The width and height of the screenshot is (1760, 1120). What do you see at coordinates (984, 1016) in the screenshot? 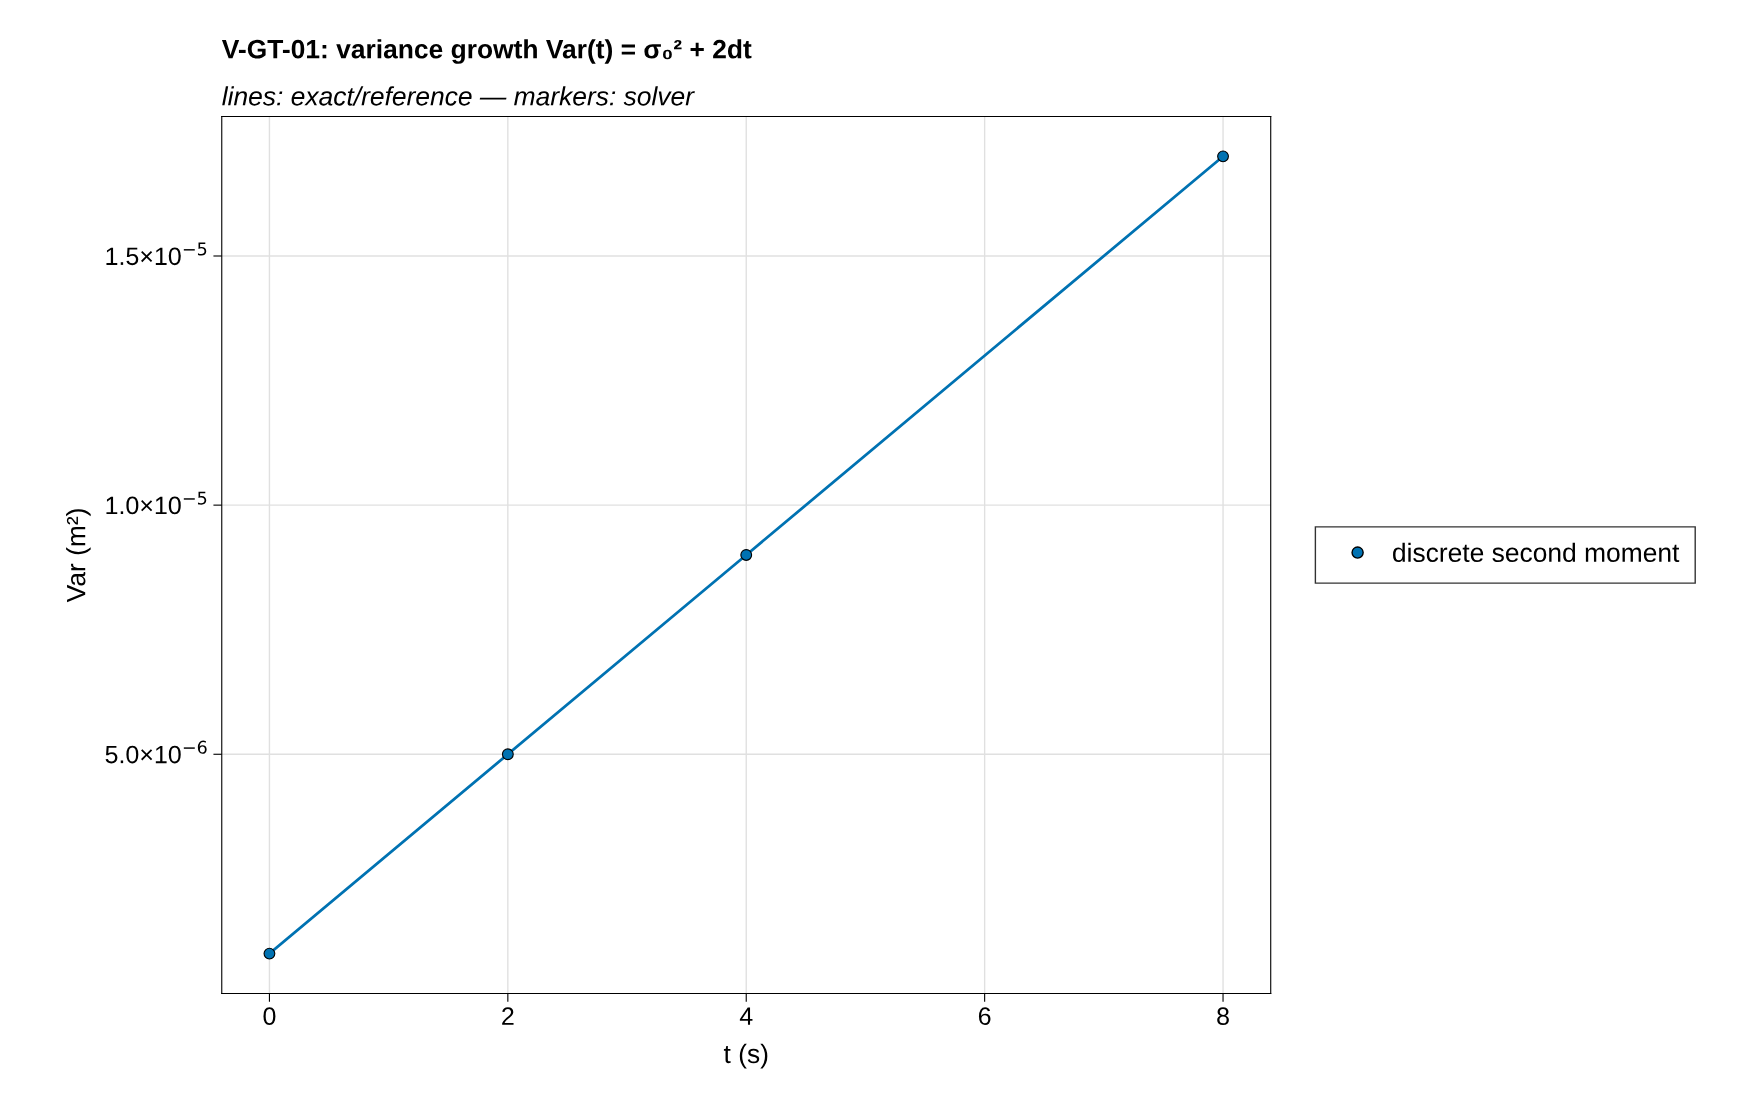
I see `x-tick-label: 6` at bounding box center [984, 1016].